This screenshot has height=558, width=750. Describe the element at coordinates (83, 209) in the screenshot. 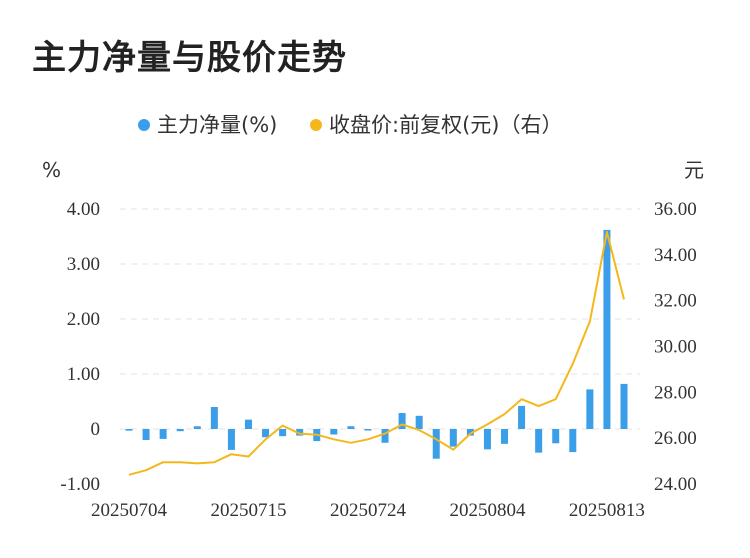

I see `left-tick-label: 4.00` at that location.